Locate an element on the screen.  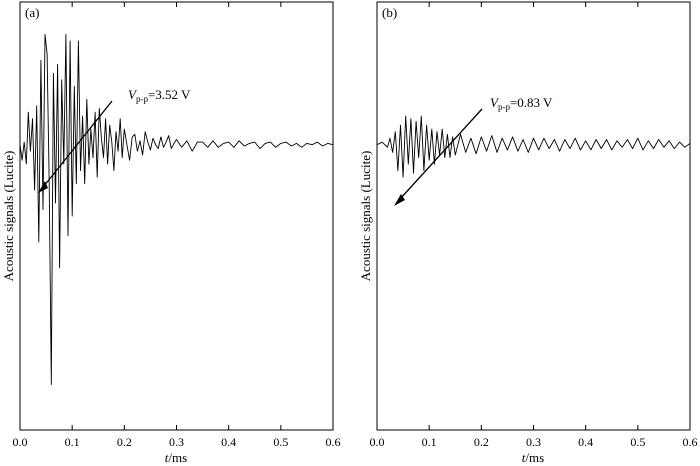
panel-a-annotation-arrowhead is located at coordinates (43, 187).